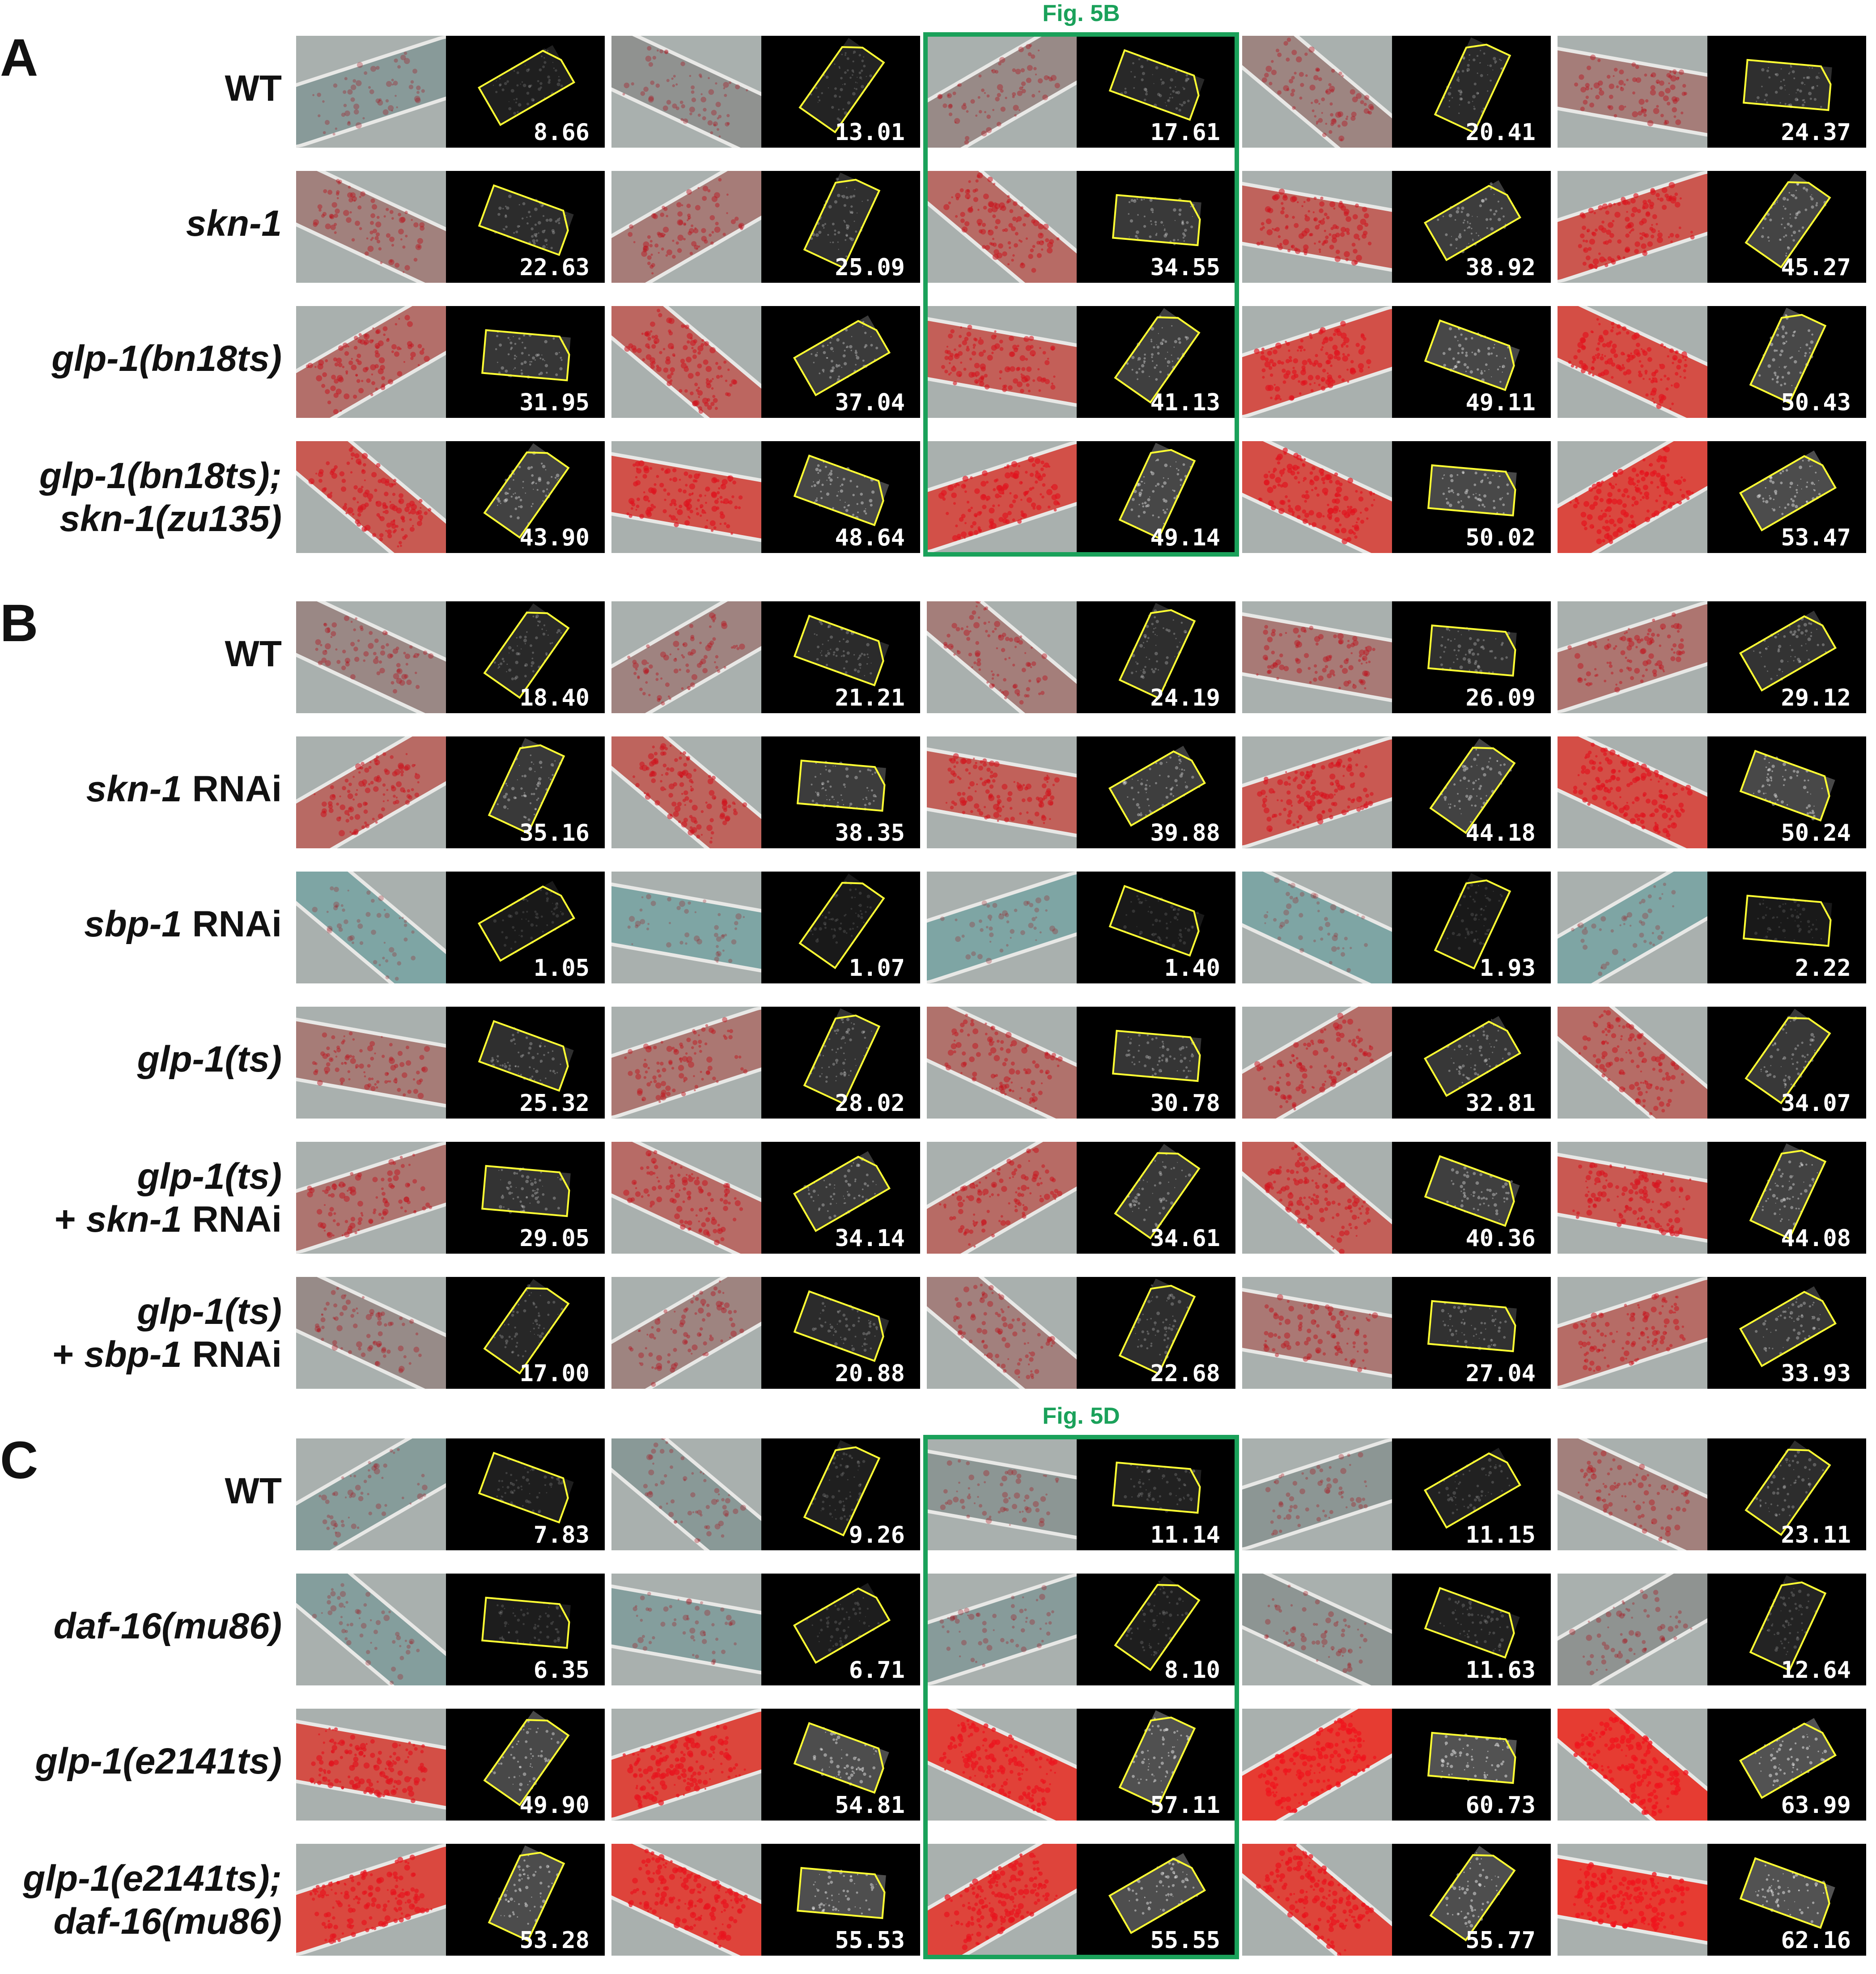 Image resolution: width=1876 pixels, height=1974 pixels. Describe the element at coordinates (870, 1805) in the screenshot. I see `intensity-value: 54.81` at that location.